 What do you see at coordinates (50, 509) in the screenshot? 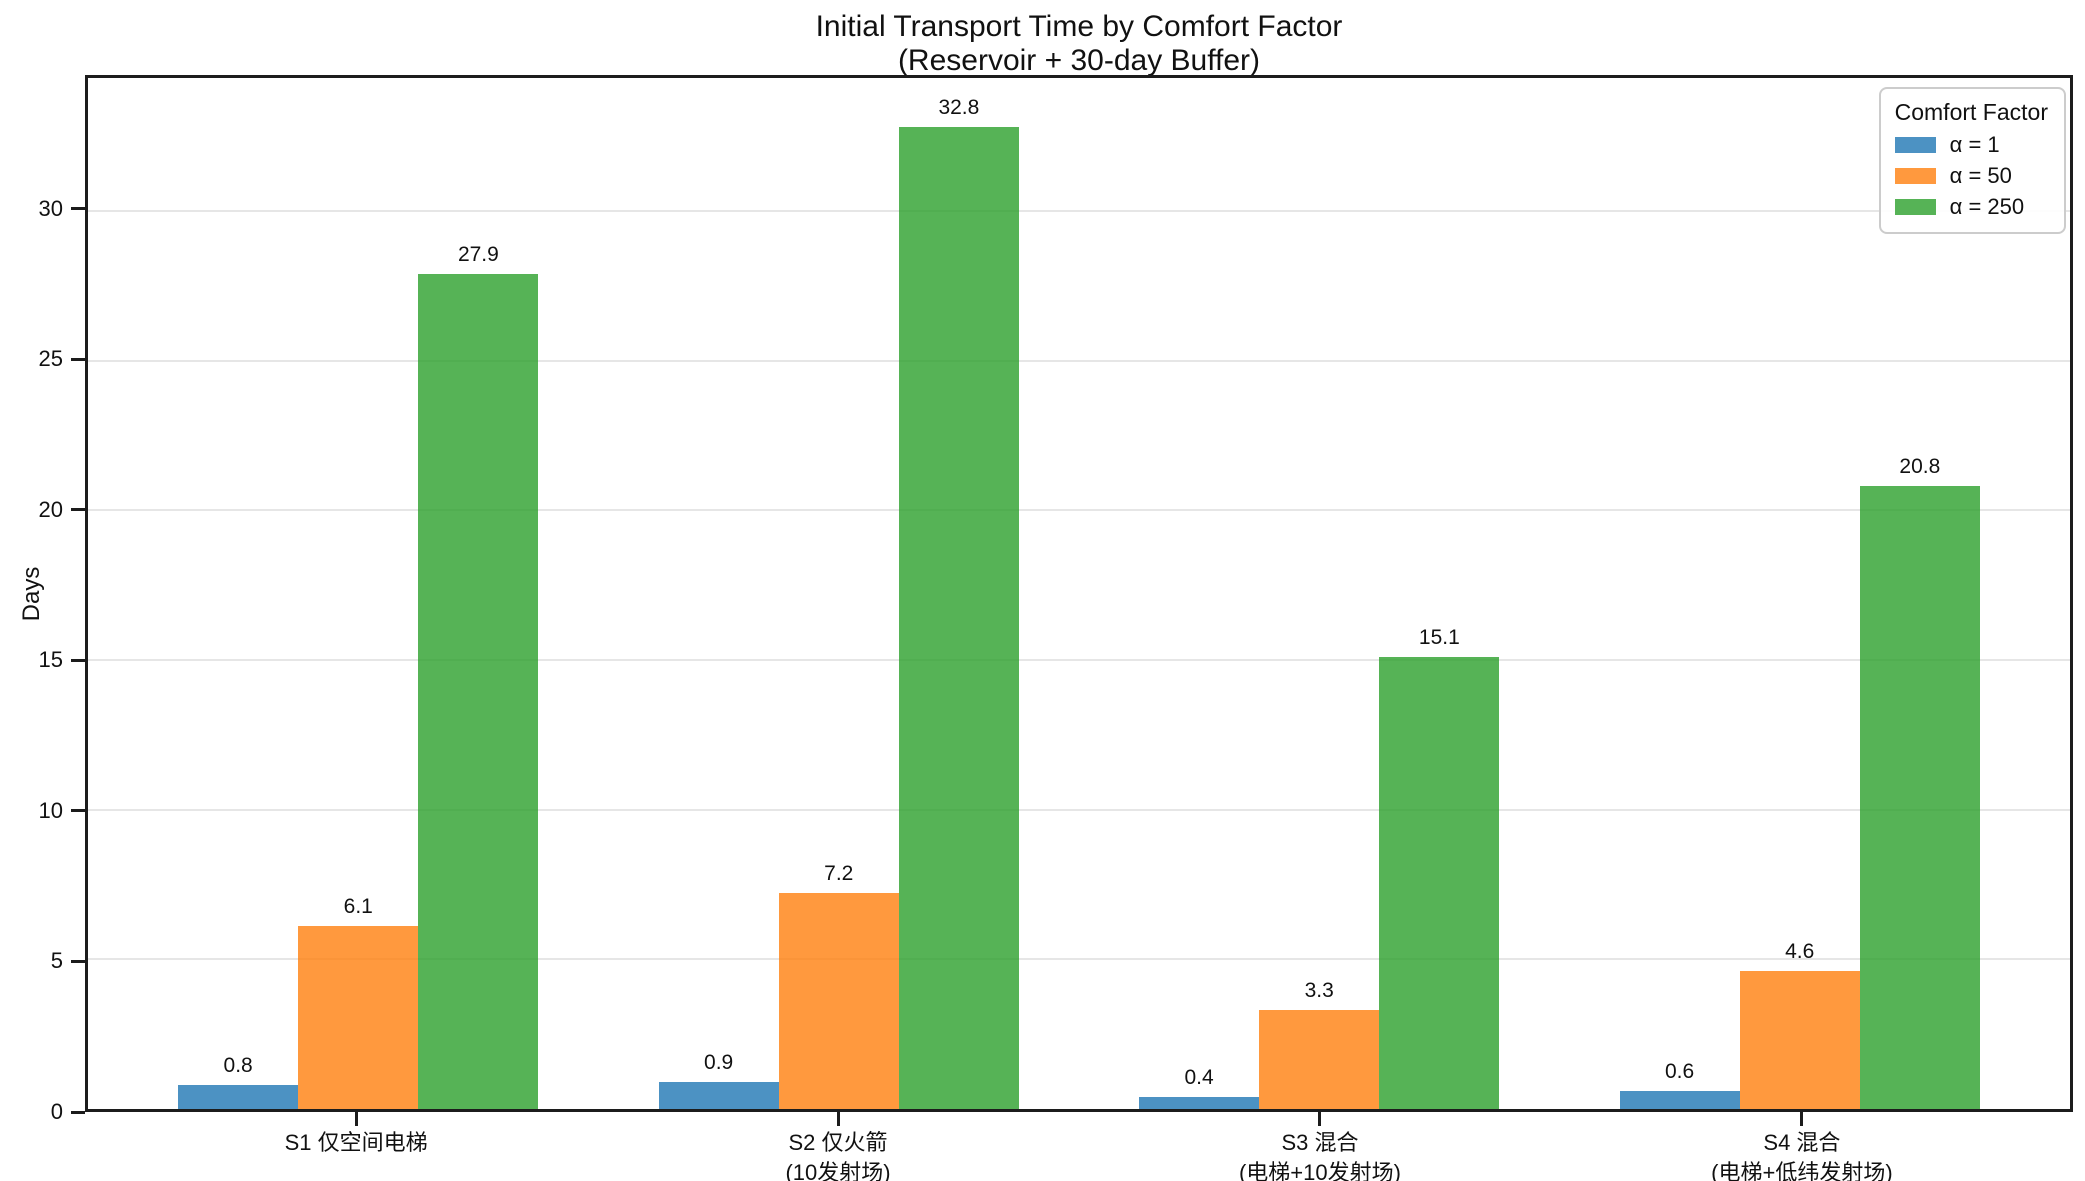
I see `y-tick-label-20: 20` at bounding box center [50, 509].